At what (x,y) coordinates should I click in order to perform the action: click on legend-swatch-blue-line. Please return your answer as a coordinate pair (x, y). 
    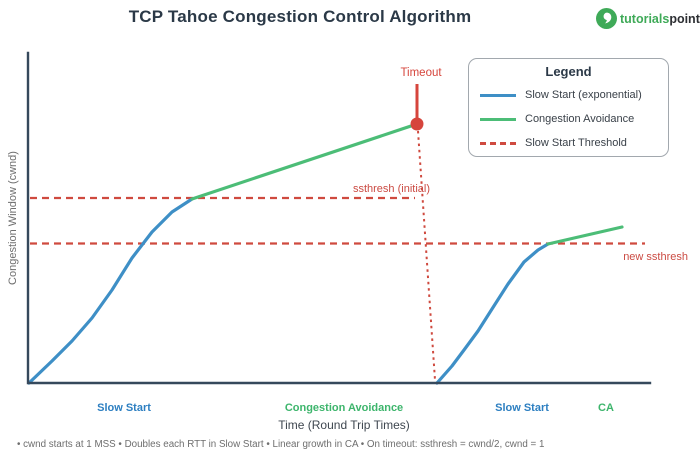
    Looking at the image, I should click on (498, 95).